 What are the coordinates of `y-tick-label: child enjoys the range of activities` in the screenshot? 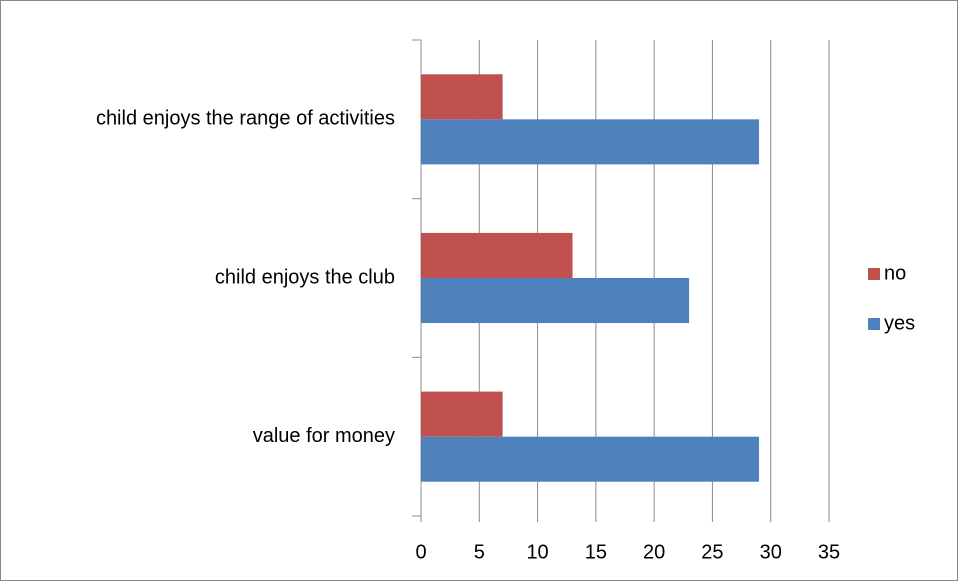 It's located at (245, 119).